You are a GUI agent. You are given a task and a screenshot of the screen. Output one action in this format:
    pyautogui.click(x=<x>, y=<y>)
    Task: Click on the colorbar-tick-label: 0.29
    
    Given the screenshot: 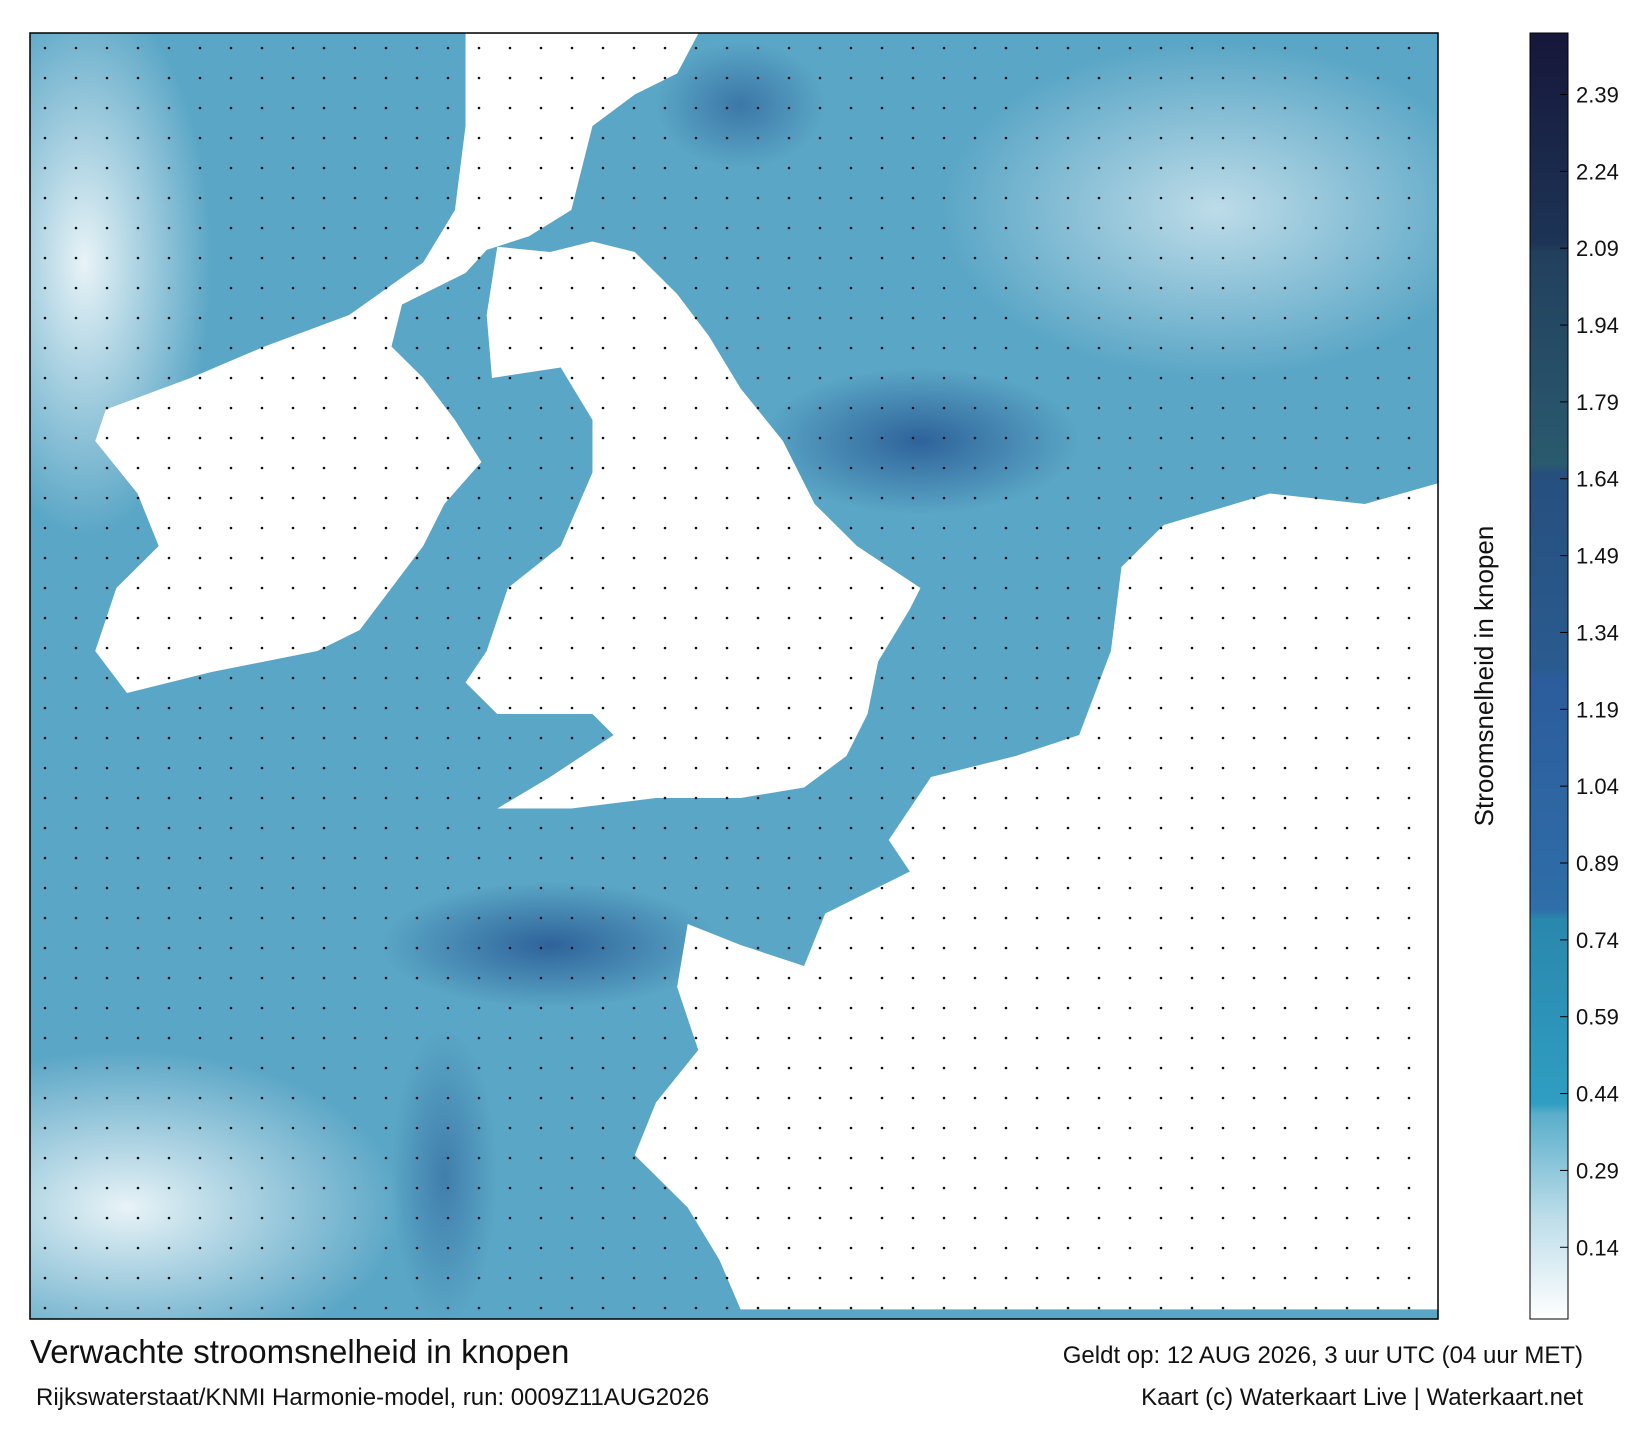 What is the action you would take?
    pyautogui.click(x=1597, y=1170)
    